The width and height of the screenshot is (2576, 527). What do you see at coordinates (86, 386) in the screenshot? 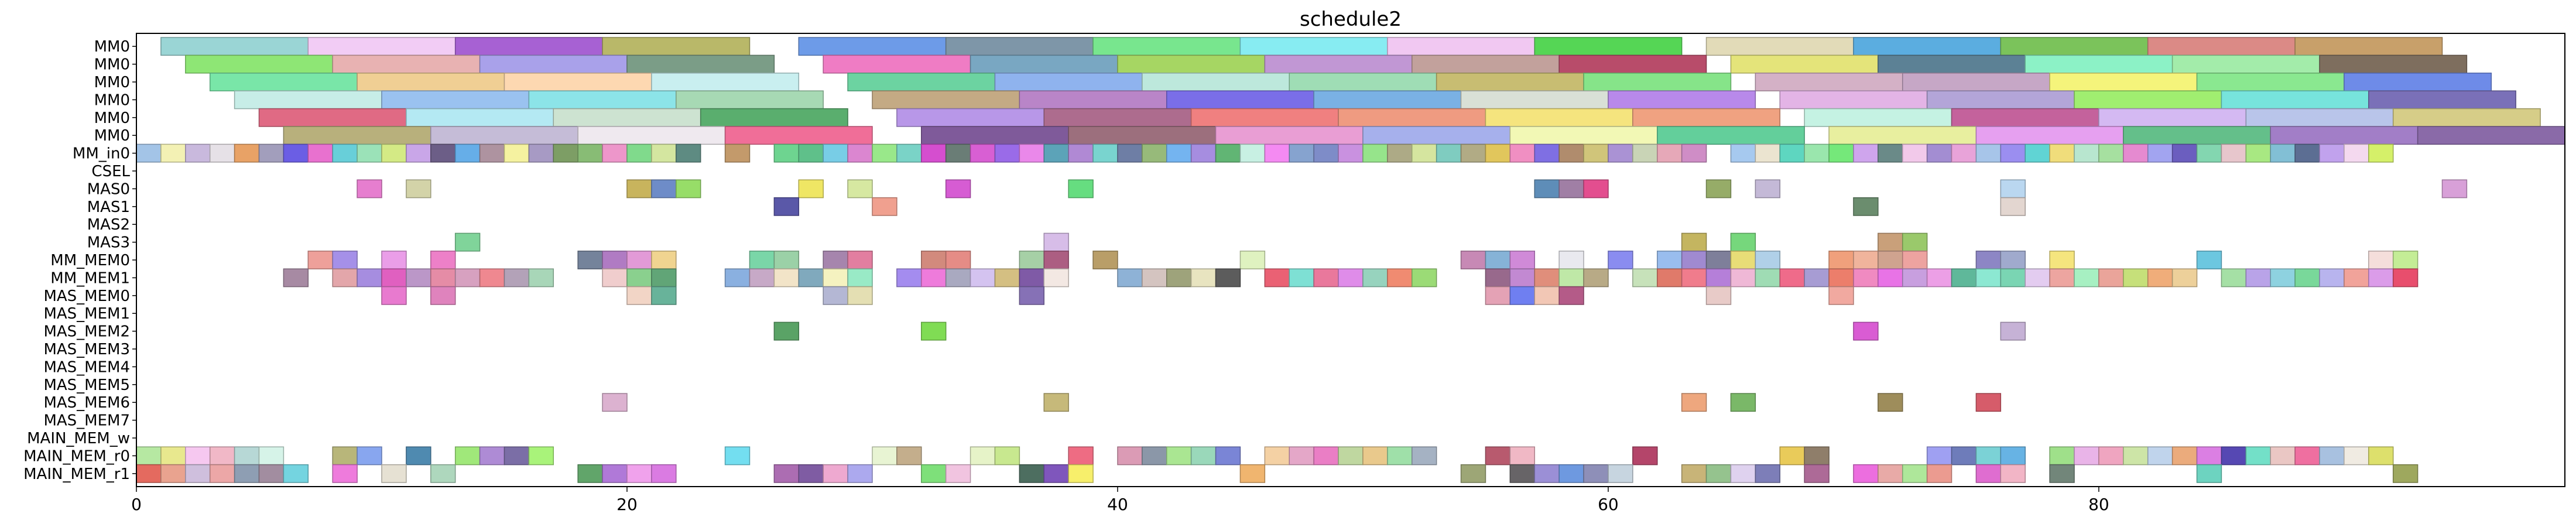
I see `row-label: MAS_MEM5` at bounding box center [86, 386].